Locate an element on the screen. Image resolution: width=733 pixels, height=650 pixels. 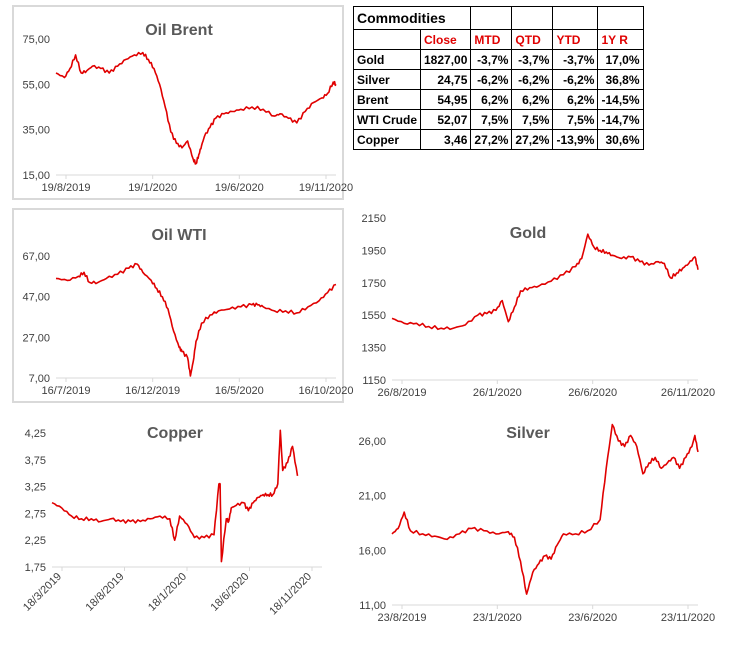
chart-title: Gold is located at coordinates (528, 233).